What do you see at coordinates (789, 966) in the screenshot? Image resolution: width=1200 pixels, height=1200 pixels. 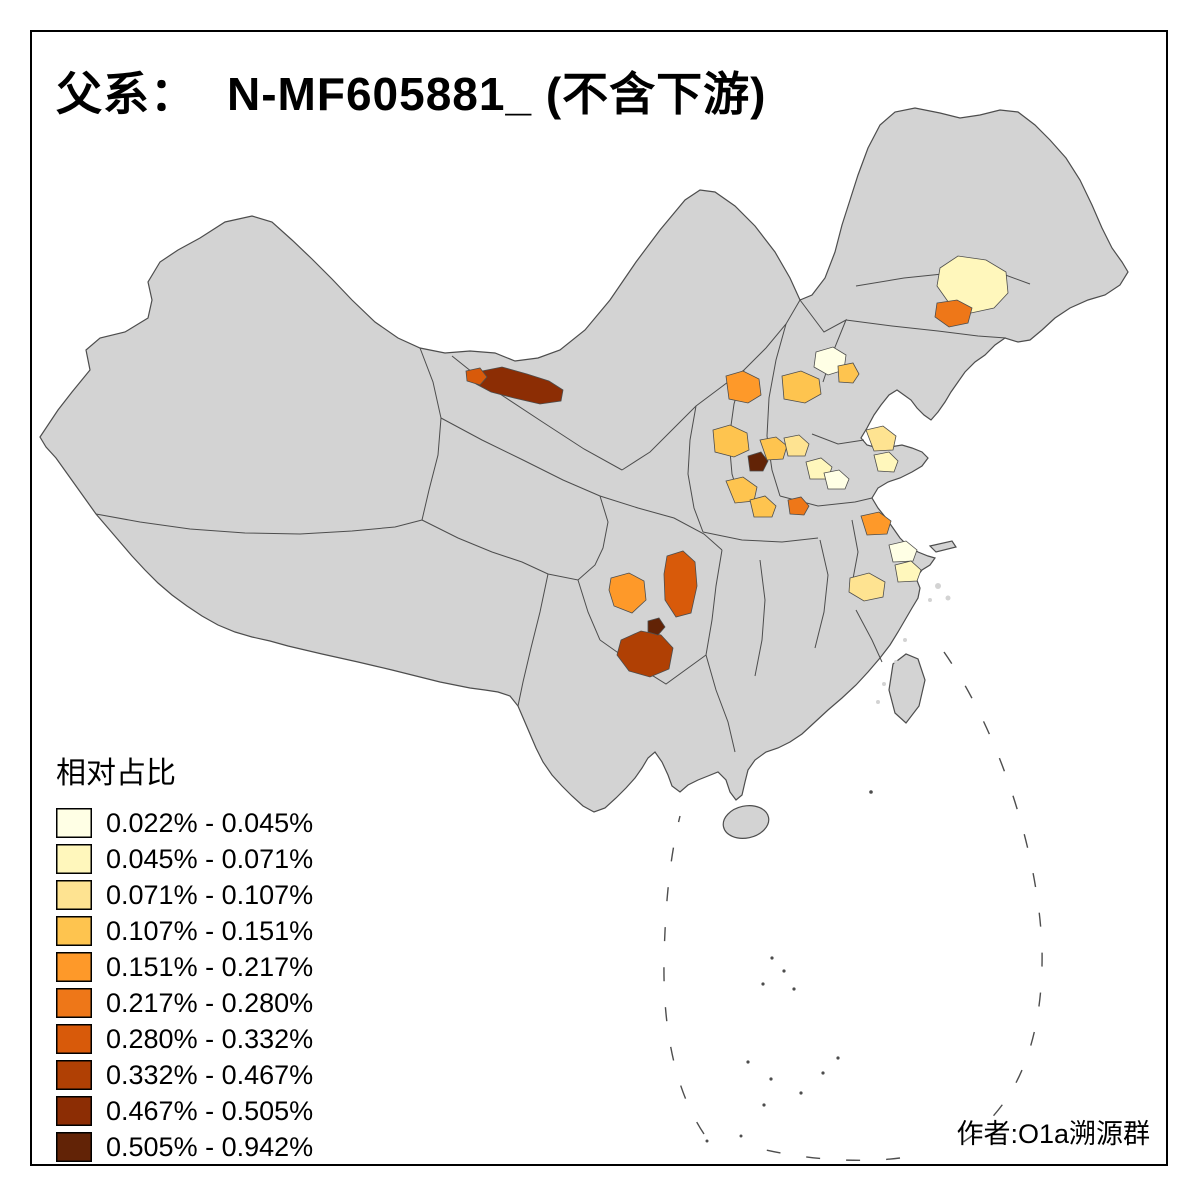 I see `sea-islands` at bounding box center [789, 966].